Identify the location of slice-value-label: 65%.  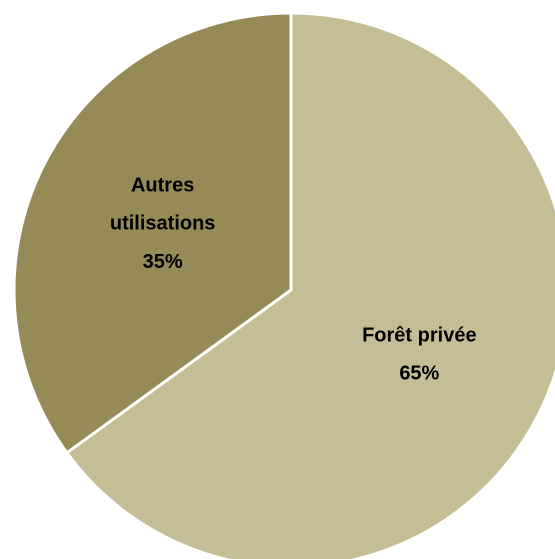
(419, 374).